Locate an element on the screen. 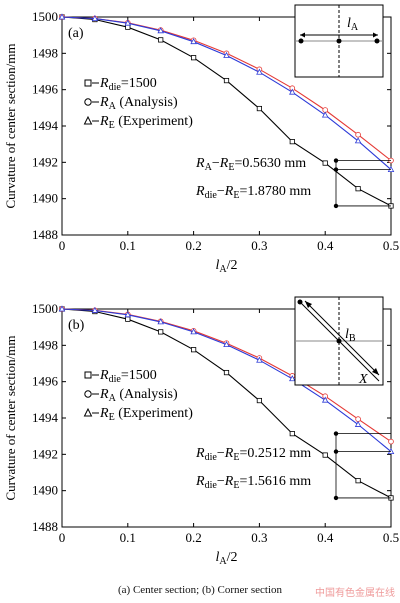  y-tick-label: 1488 is located at coordinates (45, 526).